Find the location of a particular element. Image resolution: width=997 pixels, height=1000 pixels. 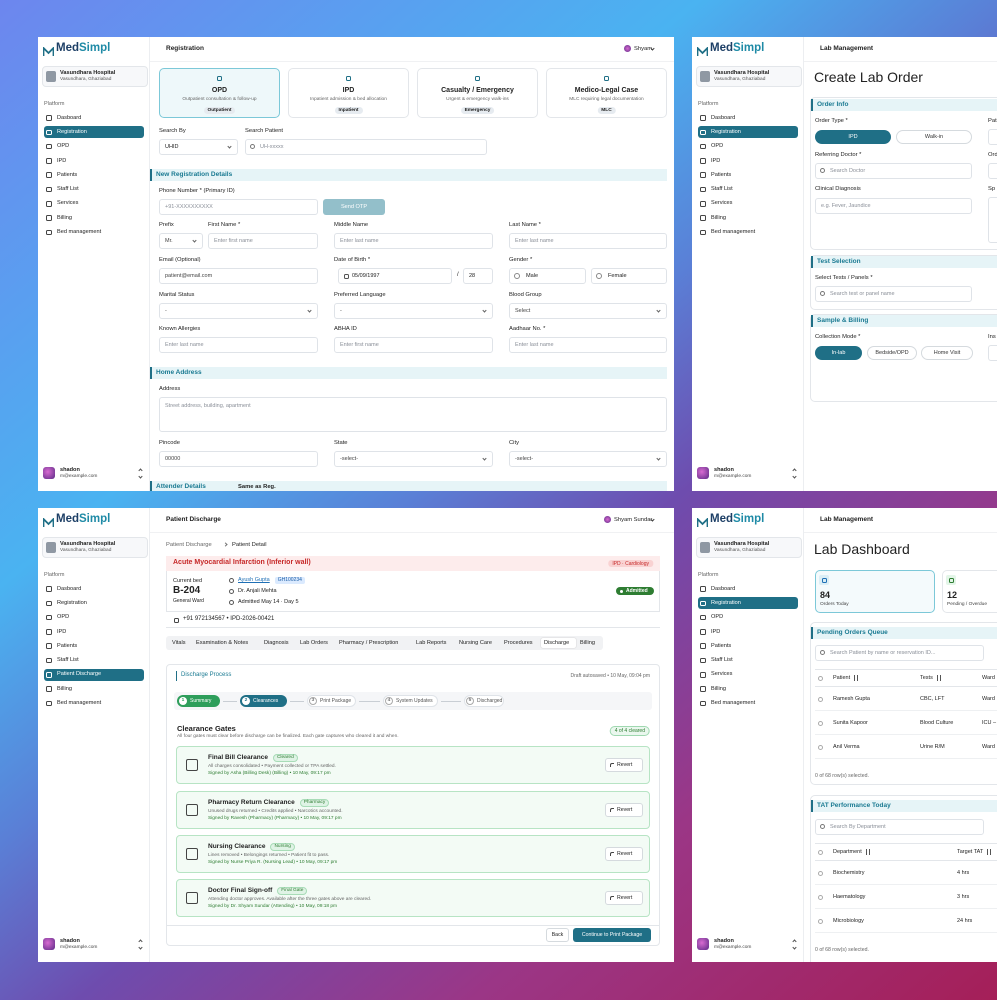

column-header: Target TAT is located at coordinates (970, 851).